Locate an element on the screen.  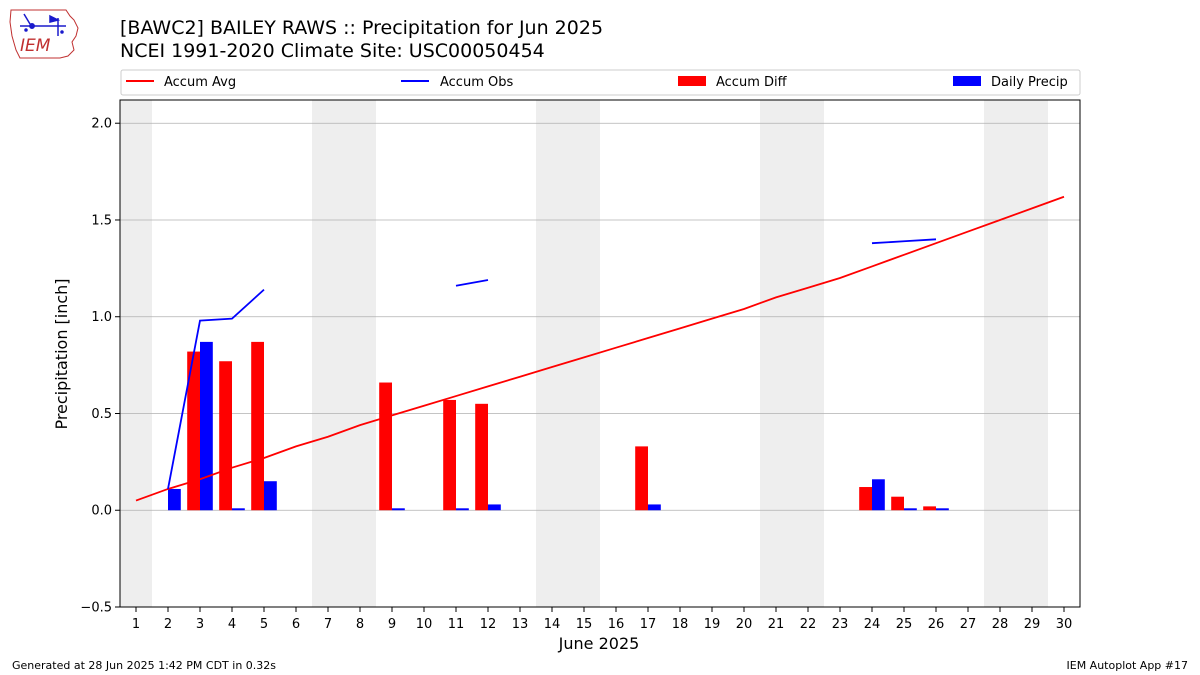
y-tick-label-4: 1.5 is located at coordinates (101, 220).